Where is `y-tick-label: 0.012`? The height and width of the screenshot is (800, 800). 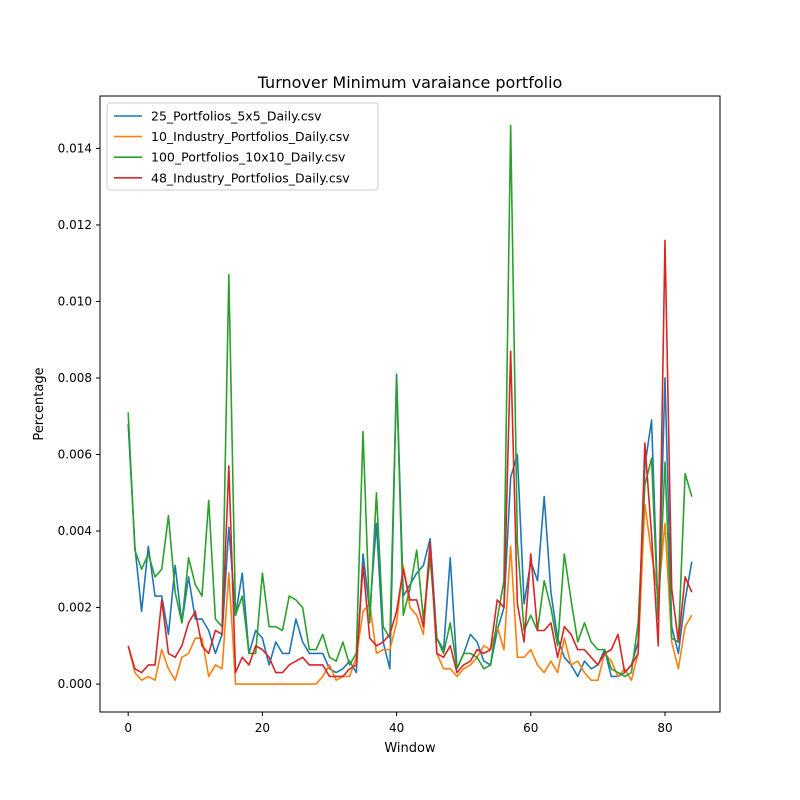
y-tick-label: 0.012 is located at coordinates (75, 225).